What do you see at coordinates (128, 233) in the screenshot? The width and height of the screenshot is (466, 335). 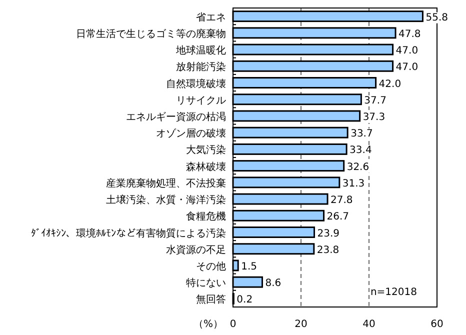 I see `y-tick-label: ﾀﾞｲｵｷｼﾝ、環境ﾎﾙﾓﾝなど有害物質による汚染` at bounding box center [128, 233].